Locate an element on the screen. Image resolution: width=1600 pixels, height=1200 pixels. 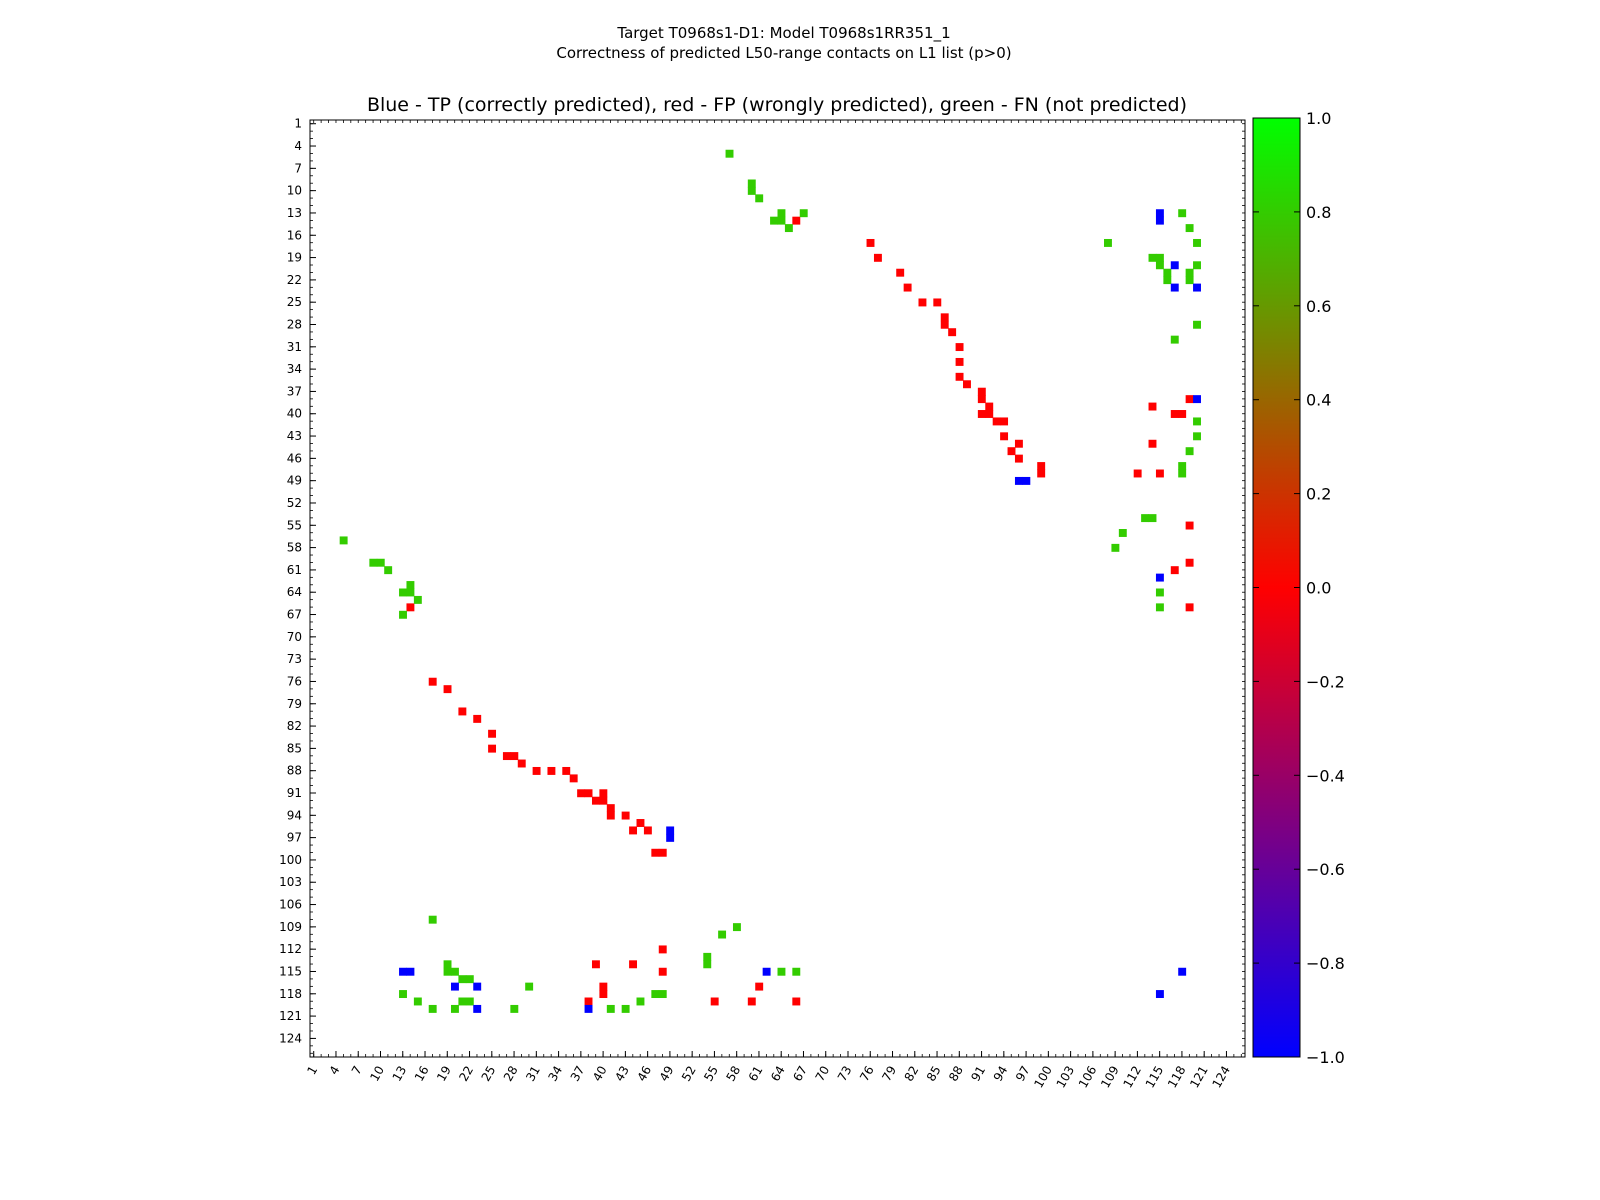
colorbar-tick-label: −0.4 is located at coordinates (1325, 775).